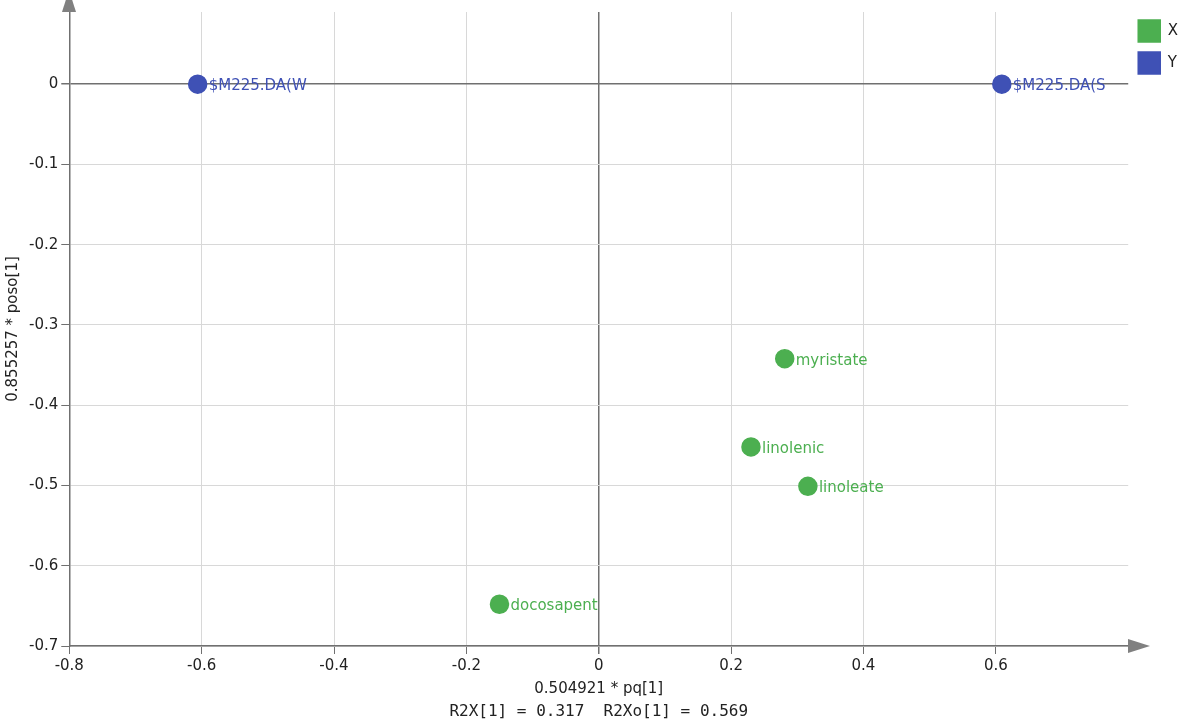 This screenshot has height=724, width=1188. What do you see at coordinates (43, 243) in the screenshot?
I see `y-tick-label: -0.2` at bounding box center [43, 243].